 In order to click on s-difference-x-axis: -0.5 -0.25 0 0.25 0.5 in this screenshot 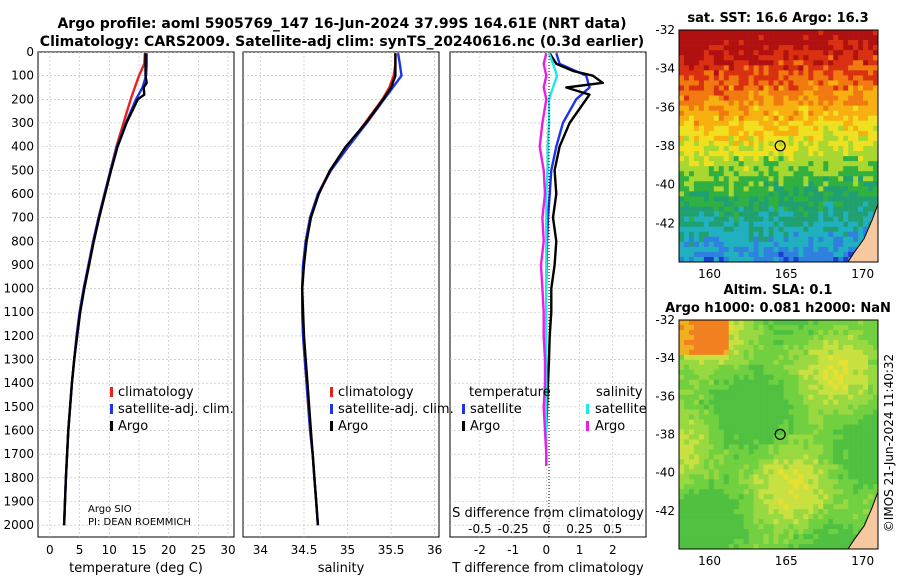, I will do `click(545, 529)`.